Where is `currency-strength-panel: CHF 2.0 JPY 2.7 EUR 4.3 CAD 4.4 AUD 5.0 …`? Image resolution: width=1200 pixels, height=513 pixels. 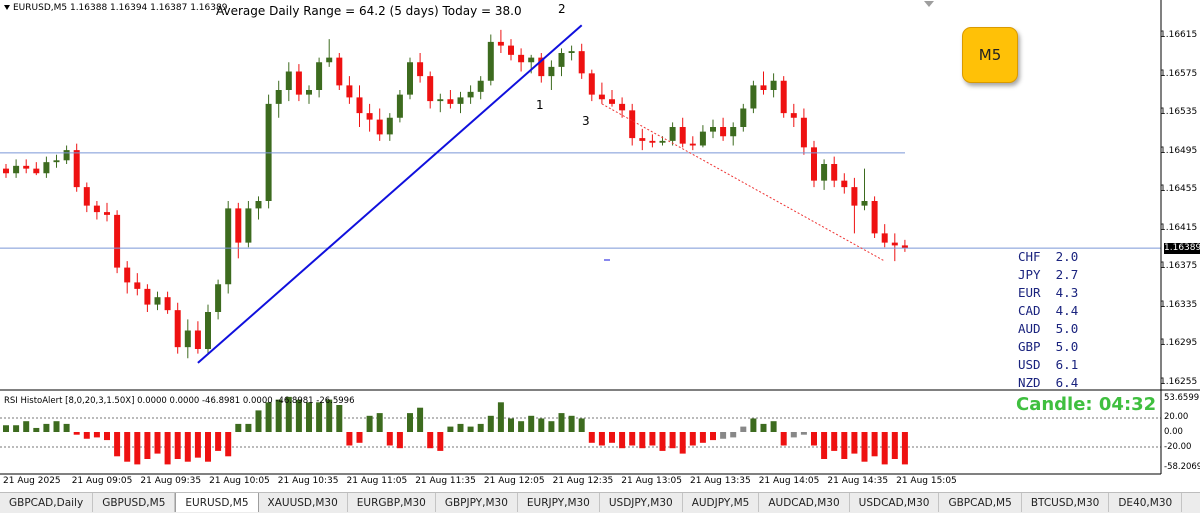 currency-strength-panel: CHF 2.0 JPY 2.7 EUR 4.3 CAD 4.4 AUD 5.0 … is located at coordinates (1048, 320).